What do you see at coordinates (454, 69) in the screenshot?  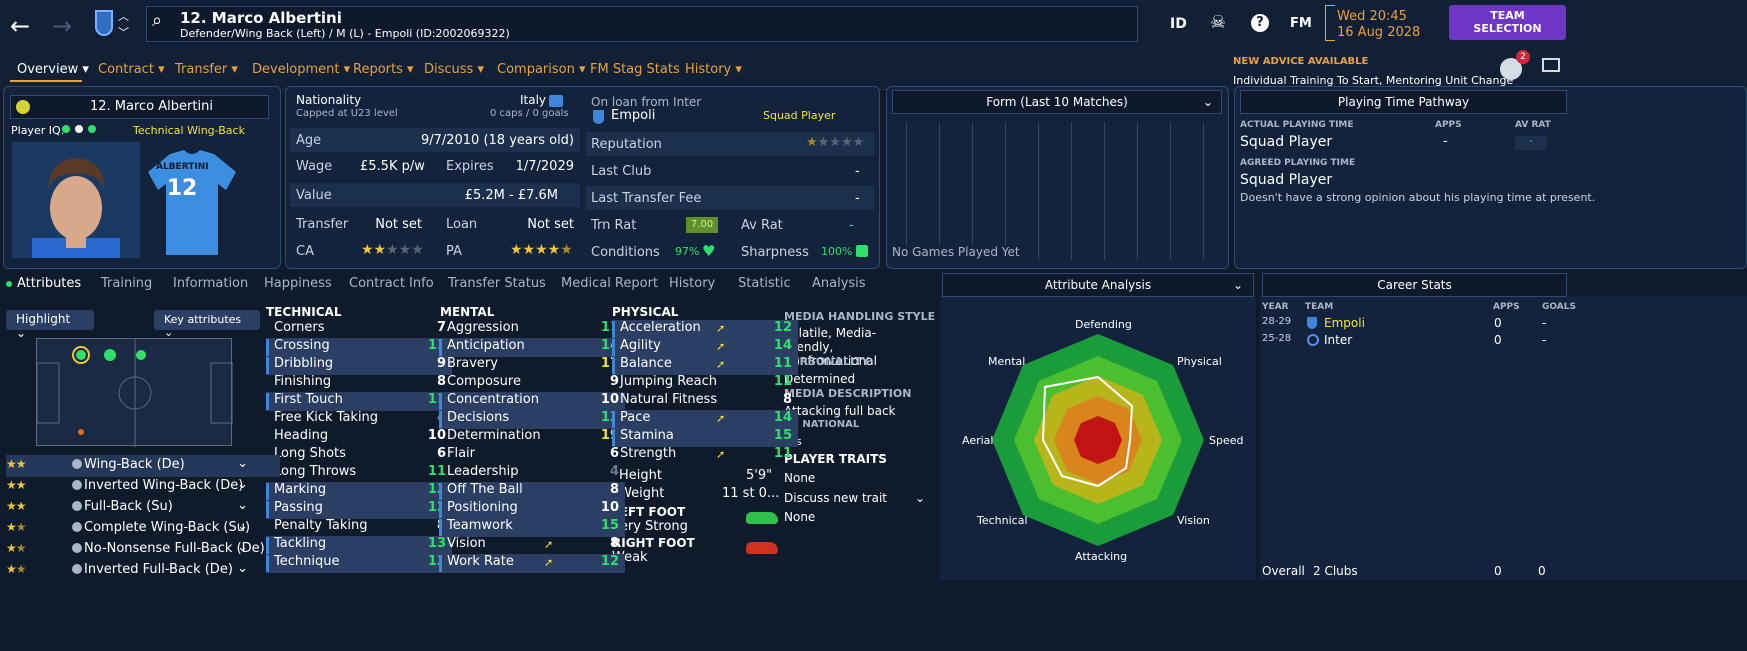 I see `nav-discuss: Discuss ▾` at bounding box center [454, 69].